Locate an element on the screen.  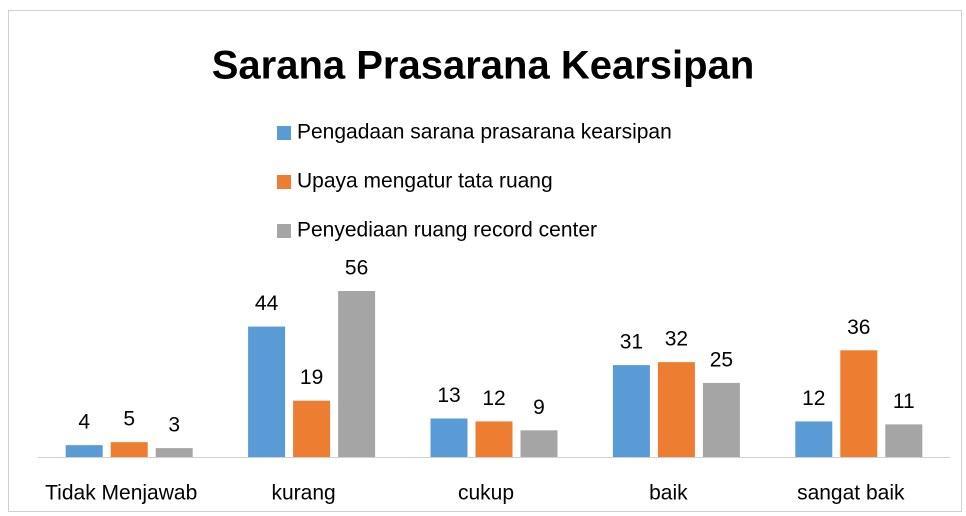
x-tick-label: sangat baik is located at coordinates (851, 493).